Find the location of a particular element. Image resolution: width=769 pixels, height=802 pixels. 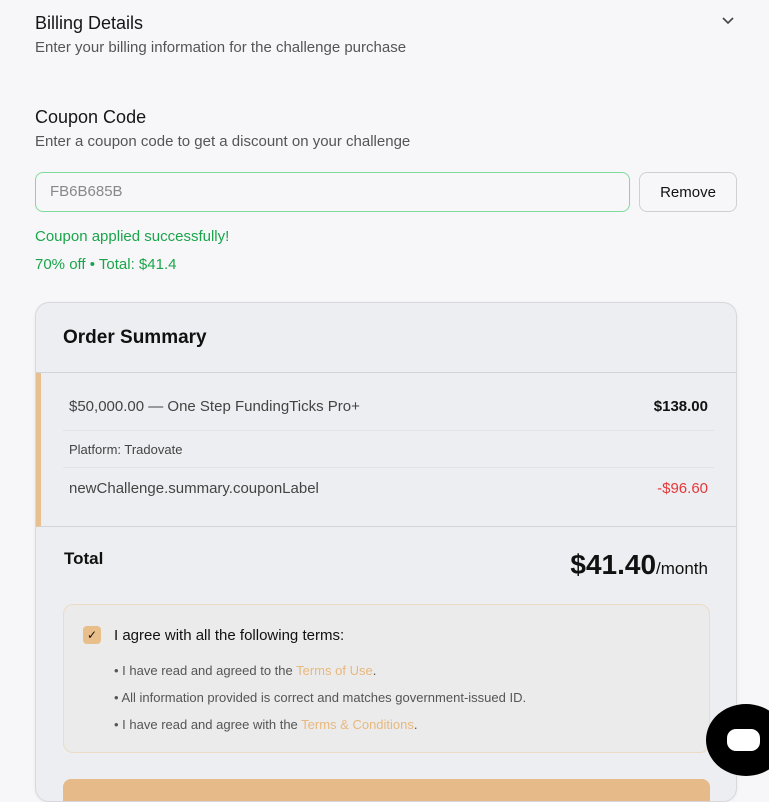

terms-conditions-link: Terms & Conditions is located at coordinates (357, 724).